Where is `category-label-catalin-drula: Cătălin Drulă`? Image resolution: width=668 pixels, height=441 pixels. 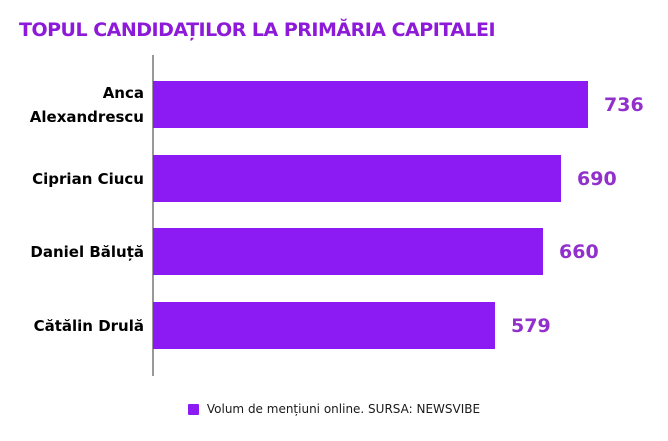 category-label-catalin-drula: Cătălin Drulă is located at coordinates (88, 325).